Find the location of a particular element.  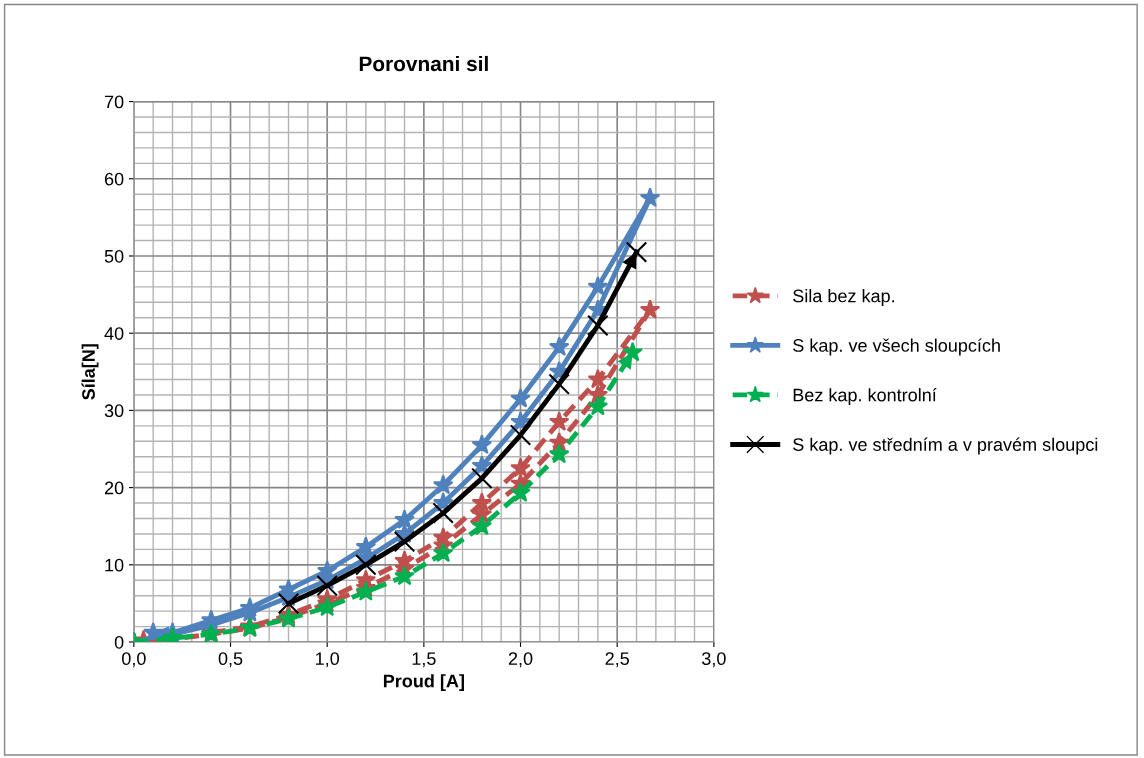

y-tick-label: 20 is located at coordinates (114, 488).